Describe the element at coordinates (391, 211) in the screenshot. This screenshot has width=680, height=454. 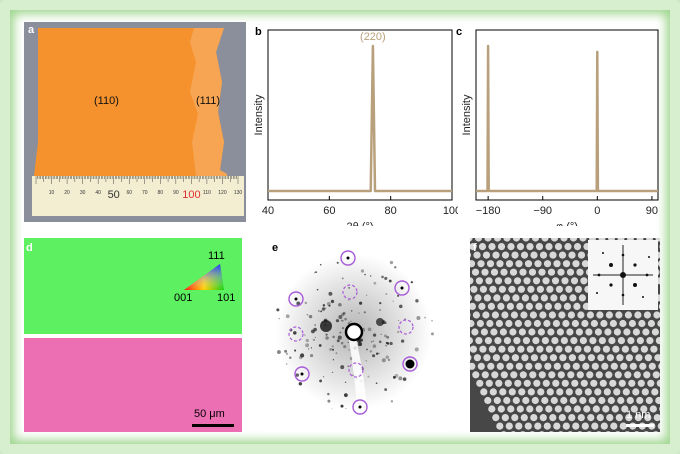
I see `x-tick-label: 80` at that location.